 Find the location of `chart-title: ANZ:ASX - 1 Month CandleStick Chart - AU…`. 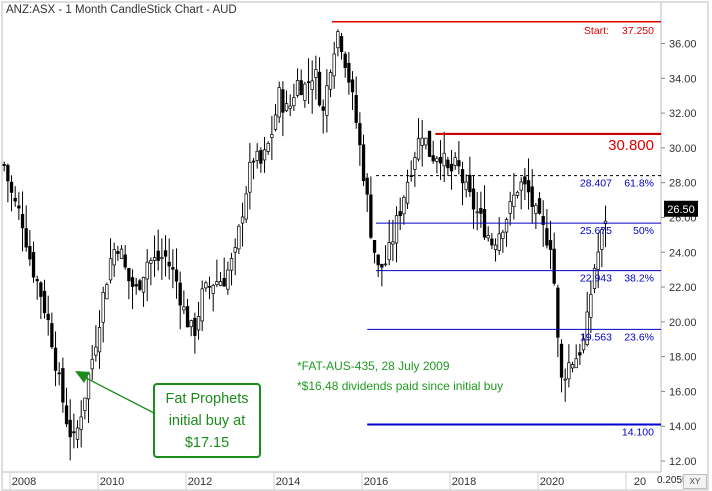

chart-title: ANZ:ASX - 1 Month CandleStick Chart - AU… is located at coordinates (121, 10).